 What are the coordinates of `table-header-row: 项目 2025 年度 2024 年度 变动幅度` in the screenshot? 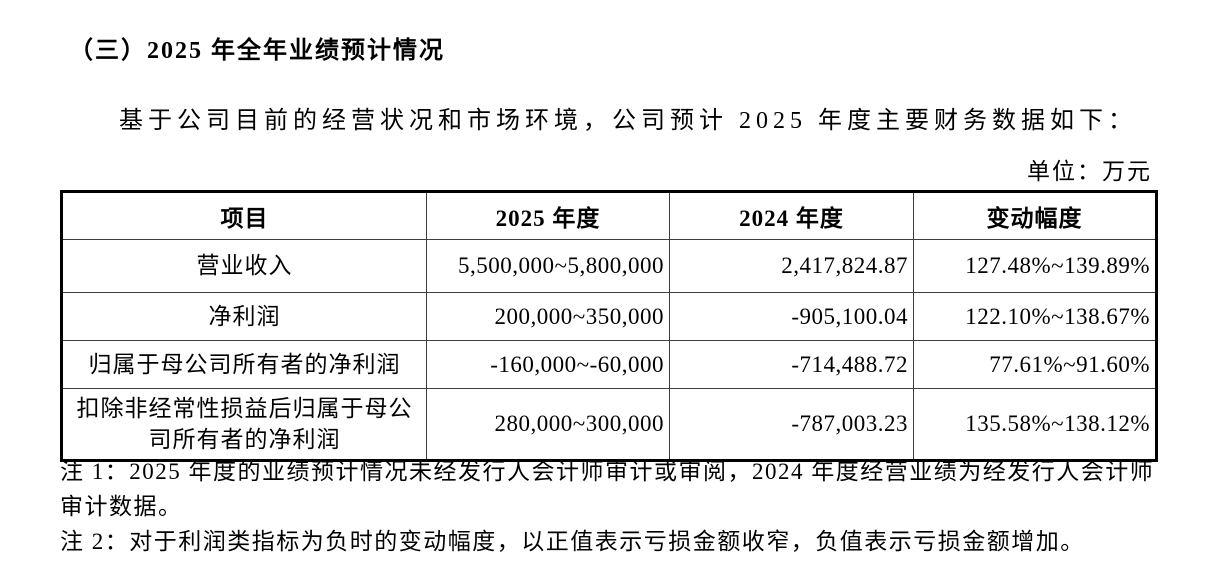 It's located at (609, 215).